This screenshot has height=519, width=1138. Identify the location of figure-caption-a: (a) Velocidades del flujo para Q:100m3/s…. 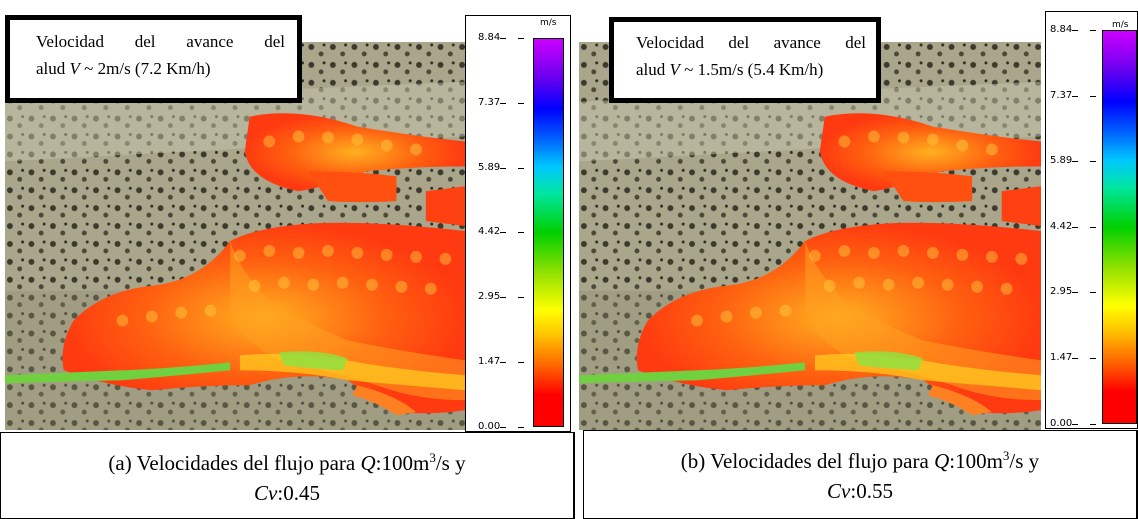
(287, 475).